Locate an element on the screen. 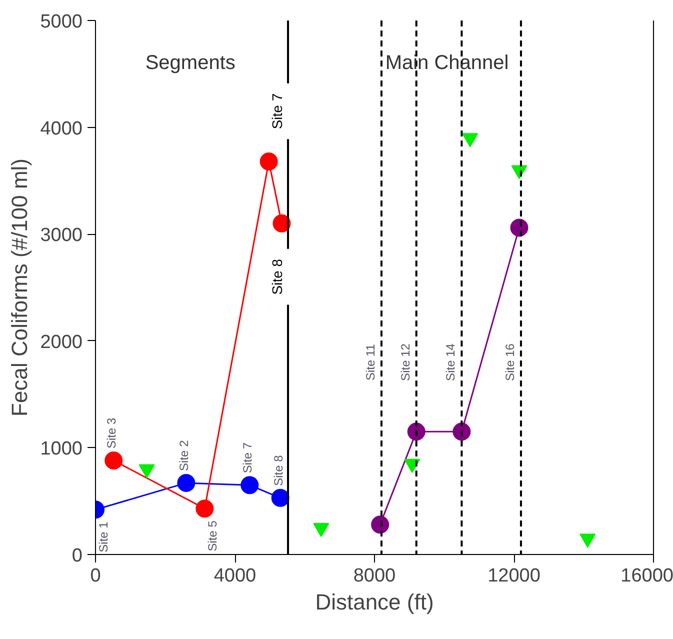 Image resolution: width=673 pixels, height=639 pixels. x-tick-label: 0 is located at coordinates (95, 576).